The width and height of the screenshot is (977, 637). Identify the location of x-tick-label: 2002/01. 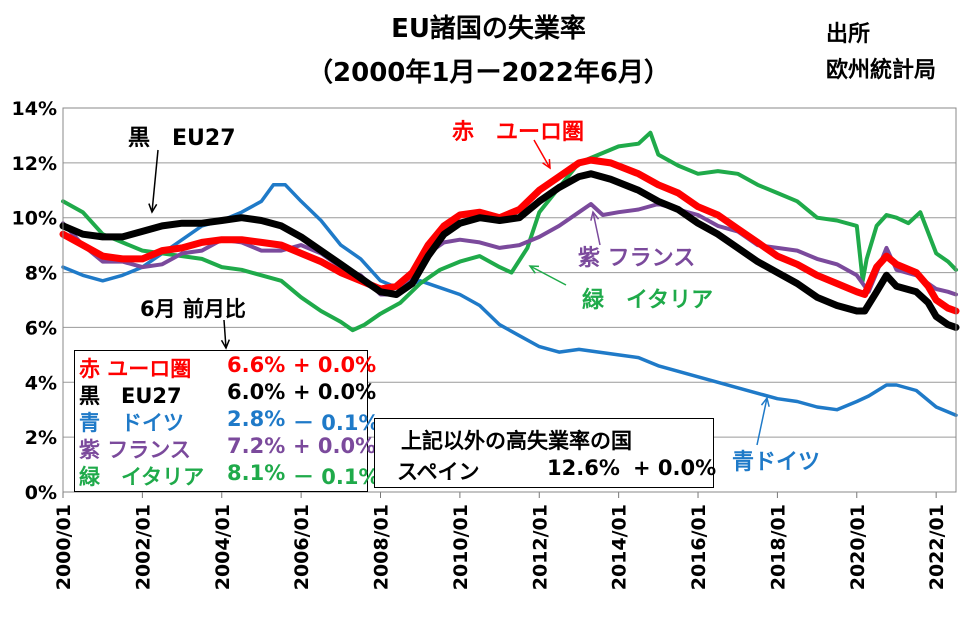
(143, 547).